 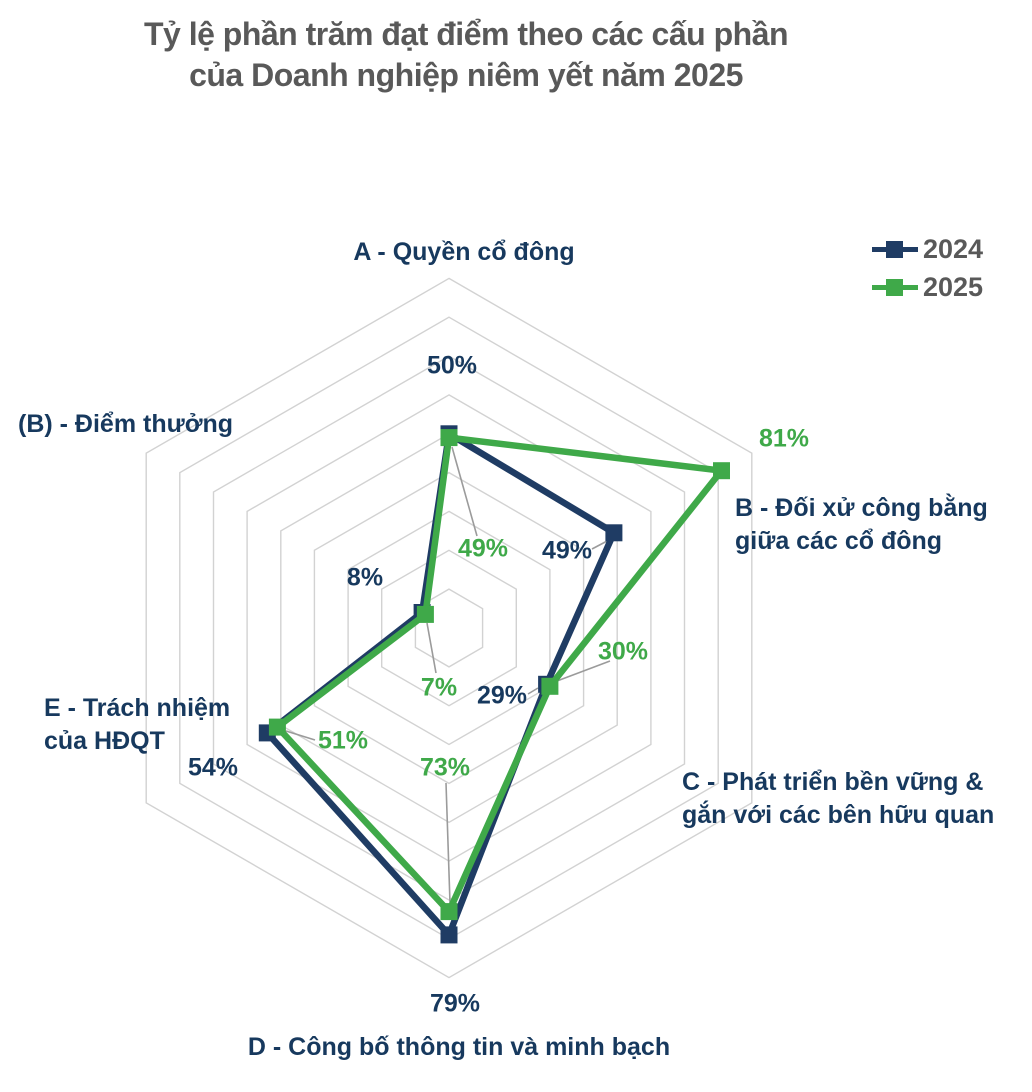 What do you see at coordinates (277, 727) in the screenshot?
I see `marker-2025-E` at bounding box center [277, 727].